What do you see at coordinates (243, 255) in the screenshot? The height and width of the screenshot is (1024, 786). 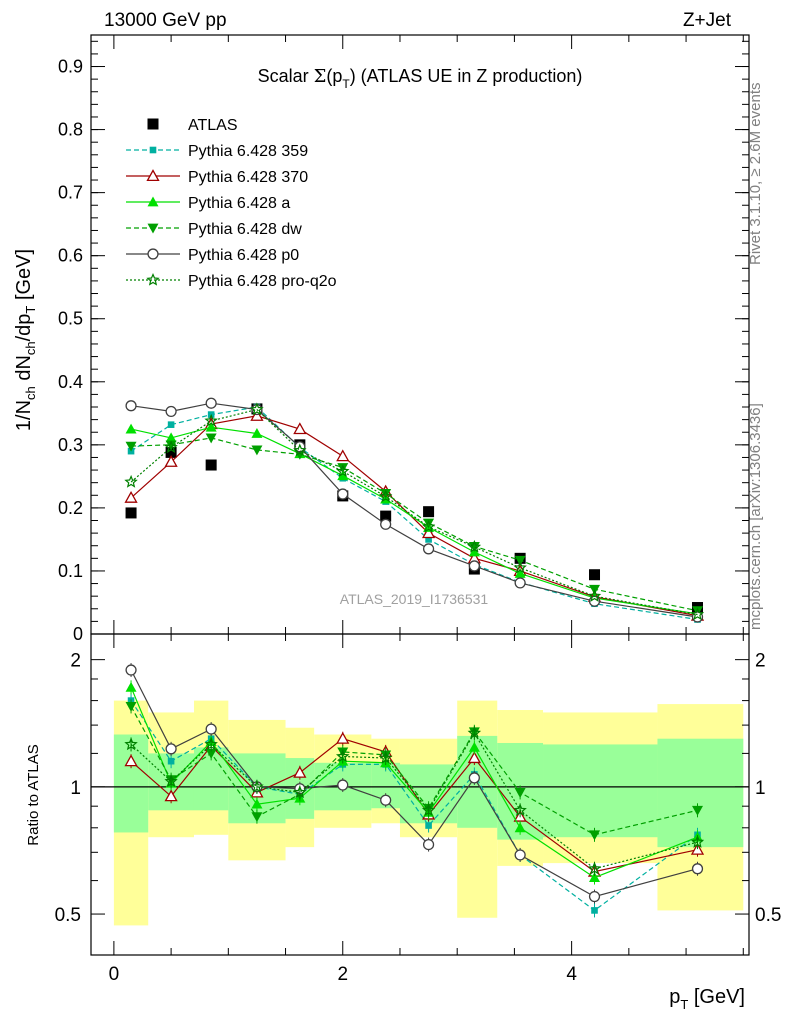 I see `legend-label: Pythia 6.428 p0` at bounding box center [243, 255].